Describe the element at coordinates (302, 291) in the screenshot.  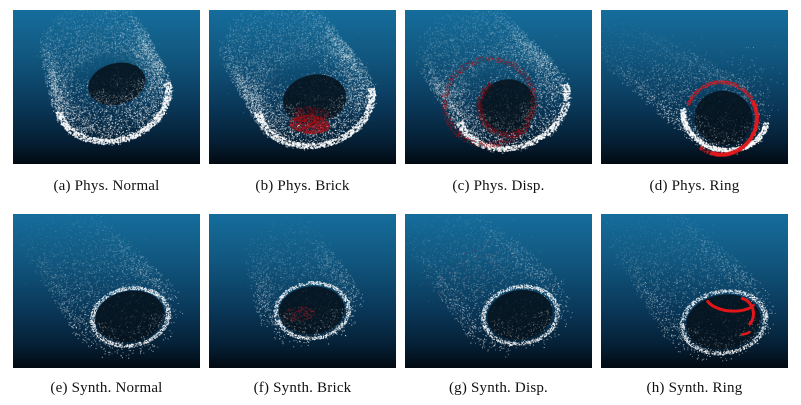
I see `pointcloud-canvas-synth-brick` at that location.